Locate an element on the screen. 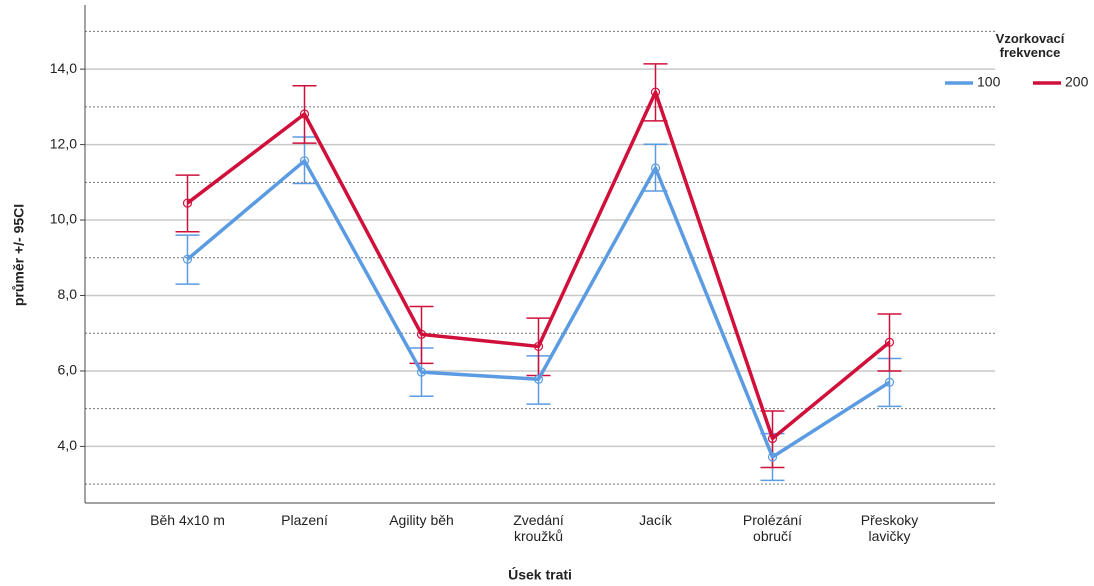 The height and width of the screenshot is (586, 1094). legend-title: Vzorkovací frekvence is located at coordinates (1030, 45).